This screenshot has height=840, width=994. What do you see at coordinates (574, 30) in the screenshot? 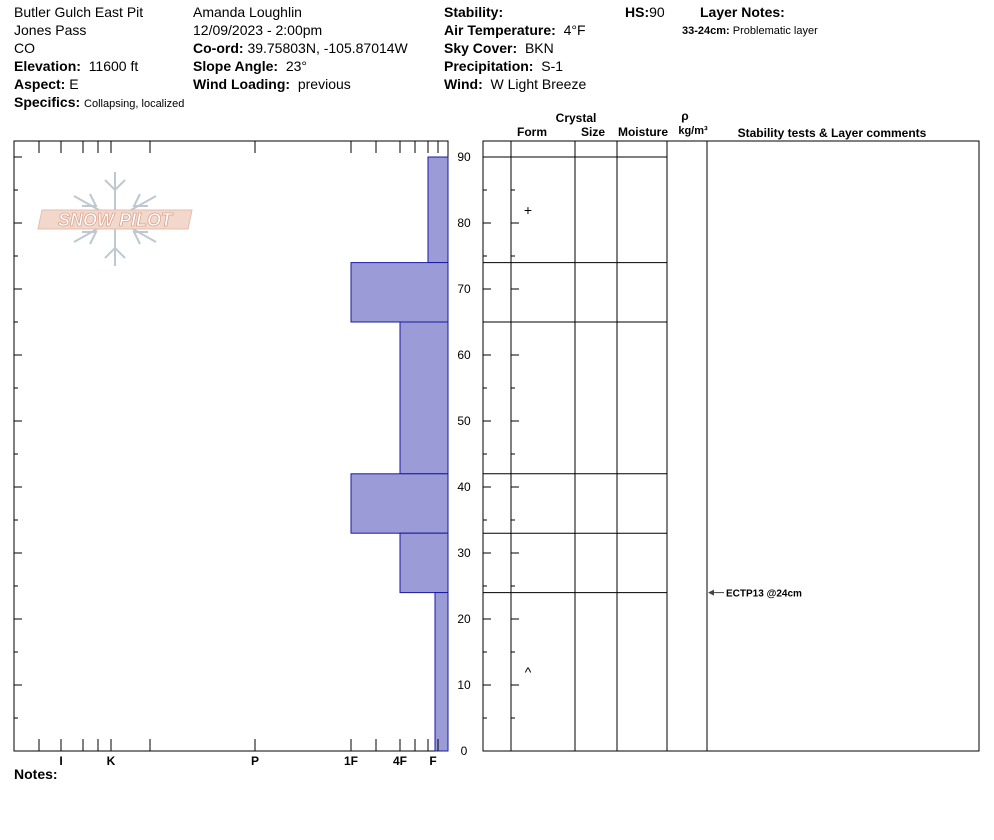
I see `air-temp-value: 4°F` at bounding box center [574, 30].